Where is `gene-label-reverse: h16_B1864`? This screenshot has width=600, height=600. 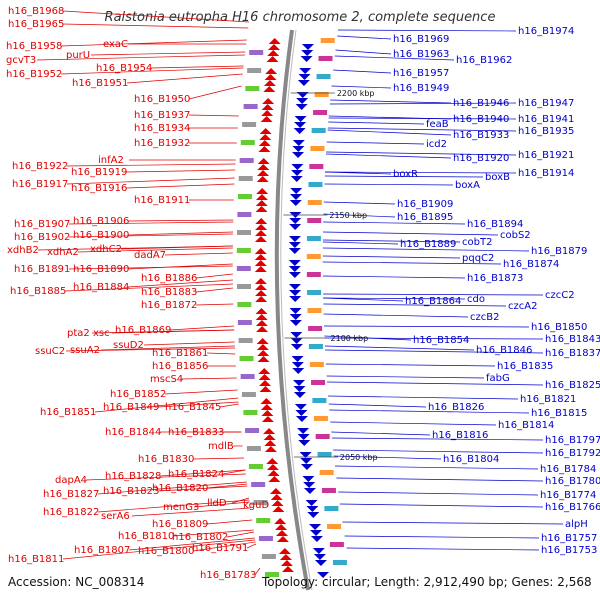 gene-label-reverse: h16_B1864 is located at coordinates (433, 301).